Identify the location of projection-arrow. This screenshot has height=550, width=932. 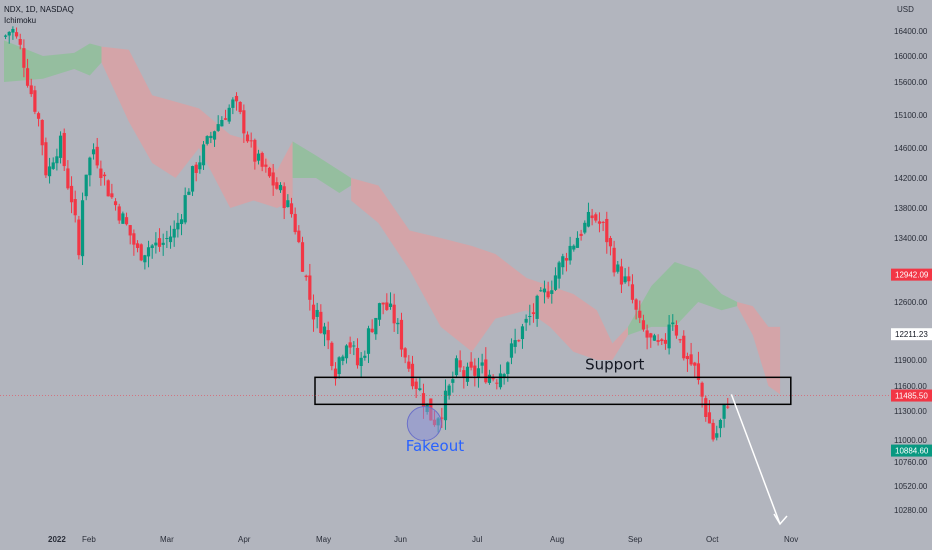
(755, 459).